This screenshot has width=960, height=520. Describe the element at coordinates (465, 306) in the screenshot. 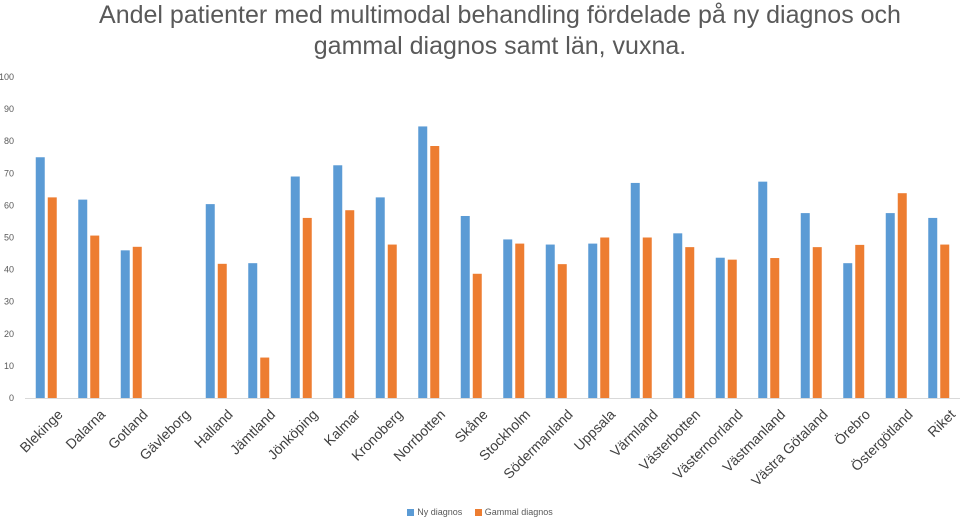

I see `bar-ny-diagnos-skåne` at that location.